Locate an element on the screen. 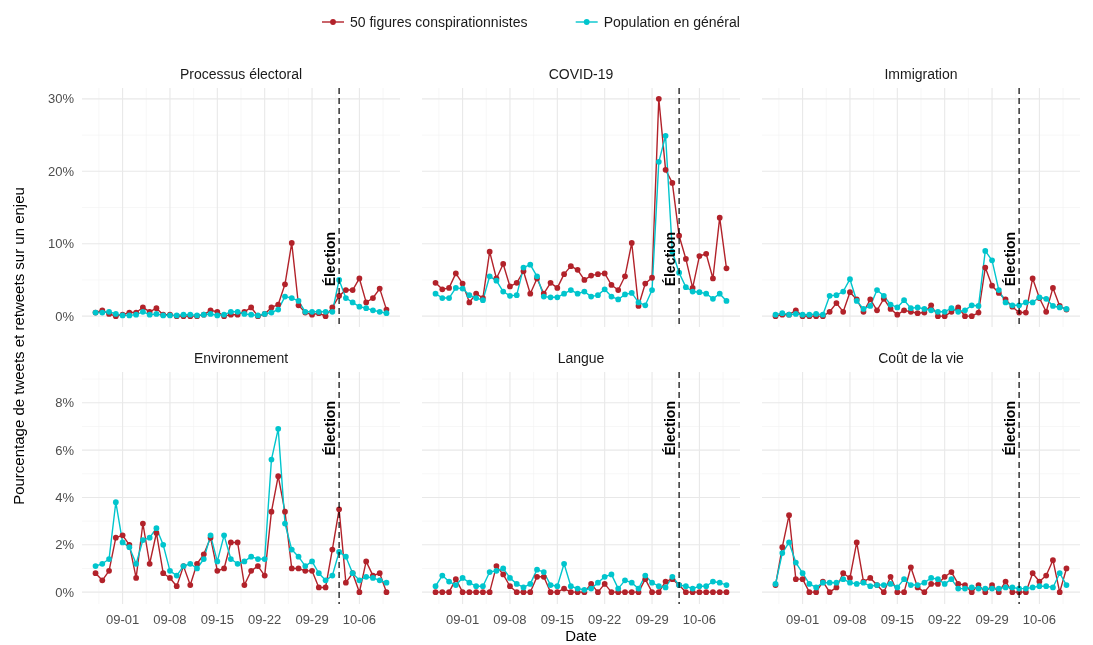 This screenshot has width=1093, height=645. y-tick-label: 20% is located at coordinates (61, 171).